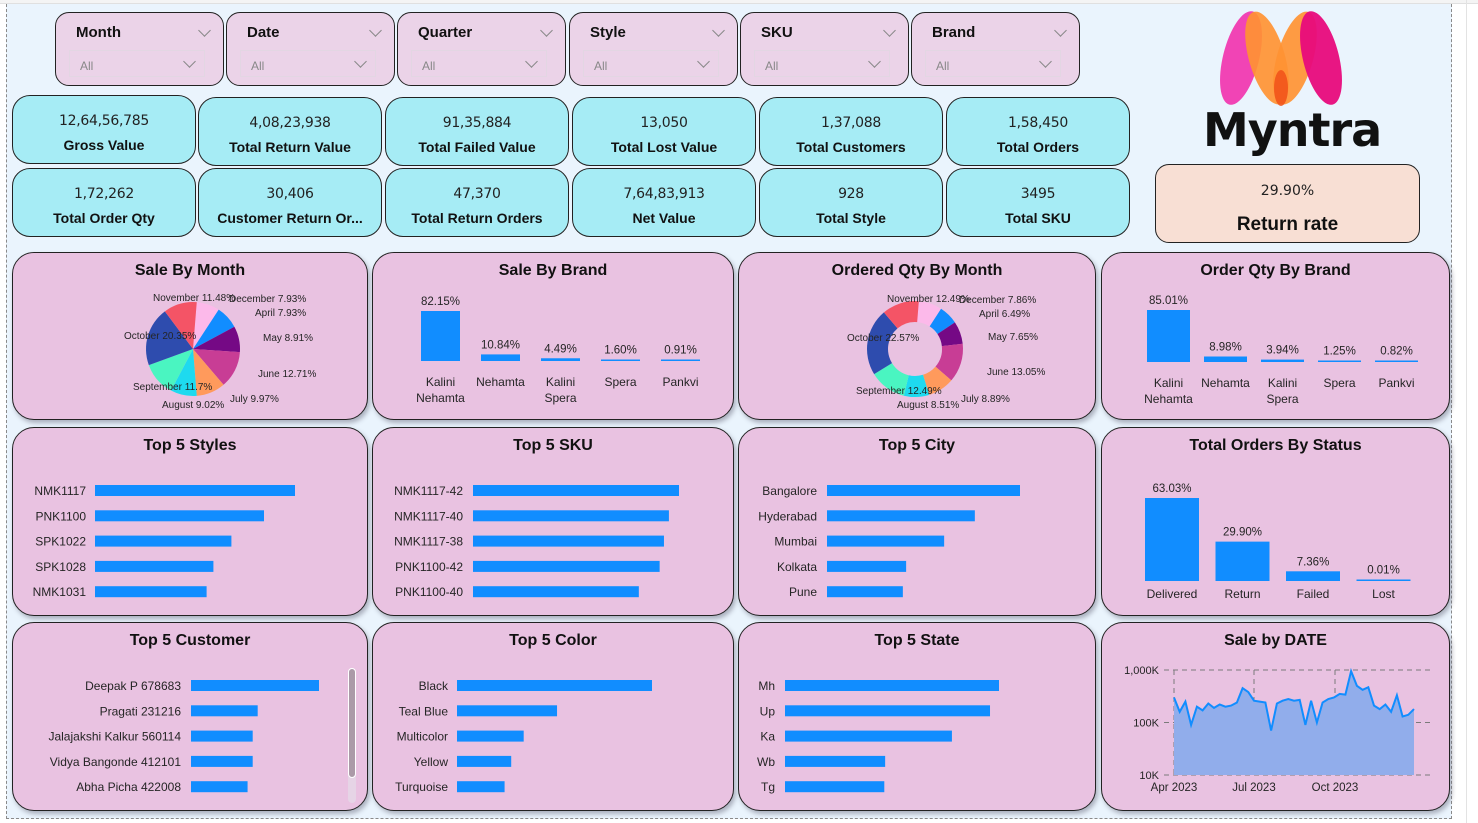 This screenshot has width=1478, height=823. What do you see at coordinates (60, 542) in the screenshot?
I see `axis-label: SPK1022` at bounding box center [60, 542].